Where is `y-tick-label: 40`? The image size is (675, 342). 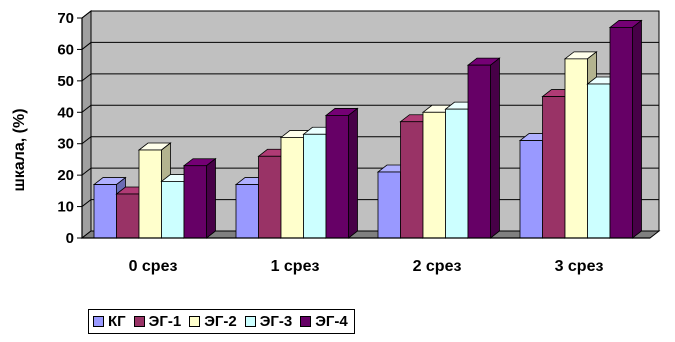
y-tick-label: 40 is located at coordinates (65, 112).